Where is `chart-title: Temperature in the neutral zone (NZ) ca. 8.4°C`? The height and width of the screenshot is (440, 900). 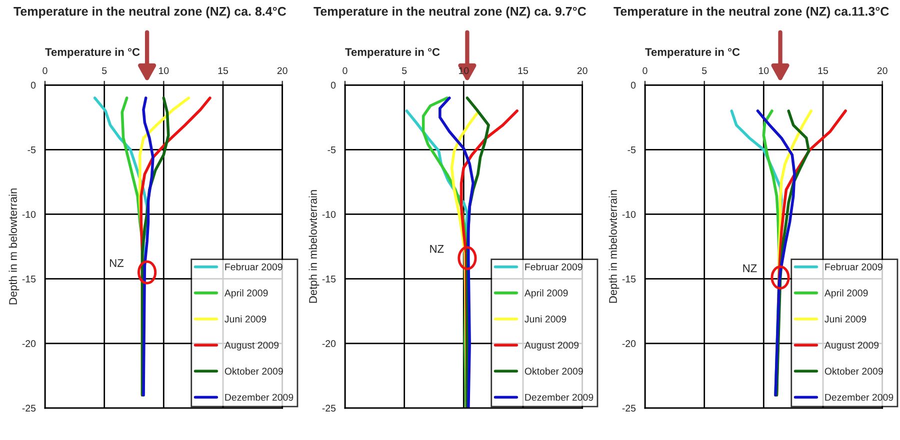
chart-title: Temperature in the neutral zone (NZ) ca. 8.4°C is located at coordinates (150, 12).